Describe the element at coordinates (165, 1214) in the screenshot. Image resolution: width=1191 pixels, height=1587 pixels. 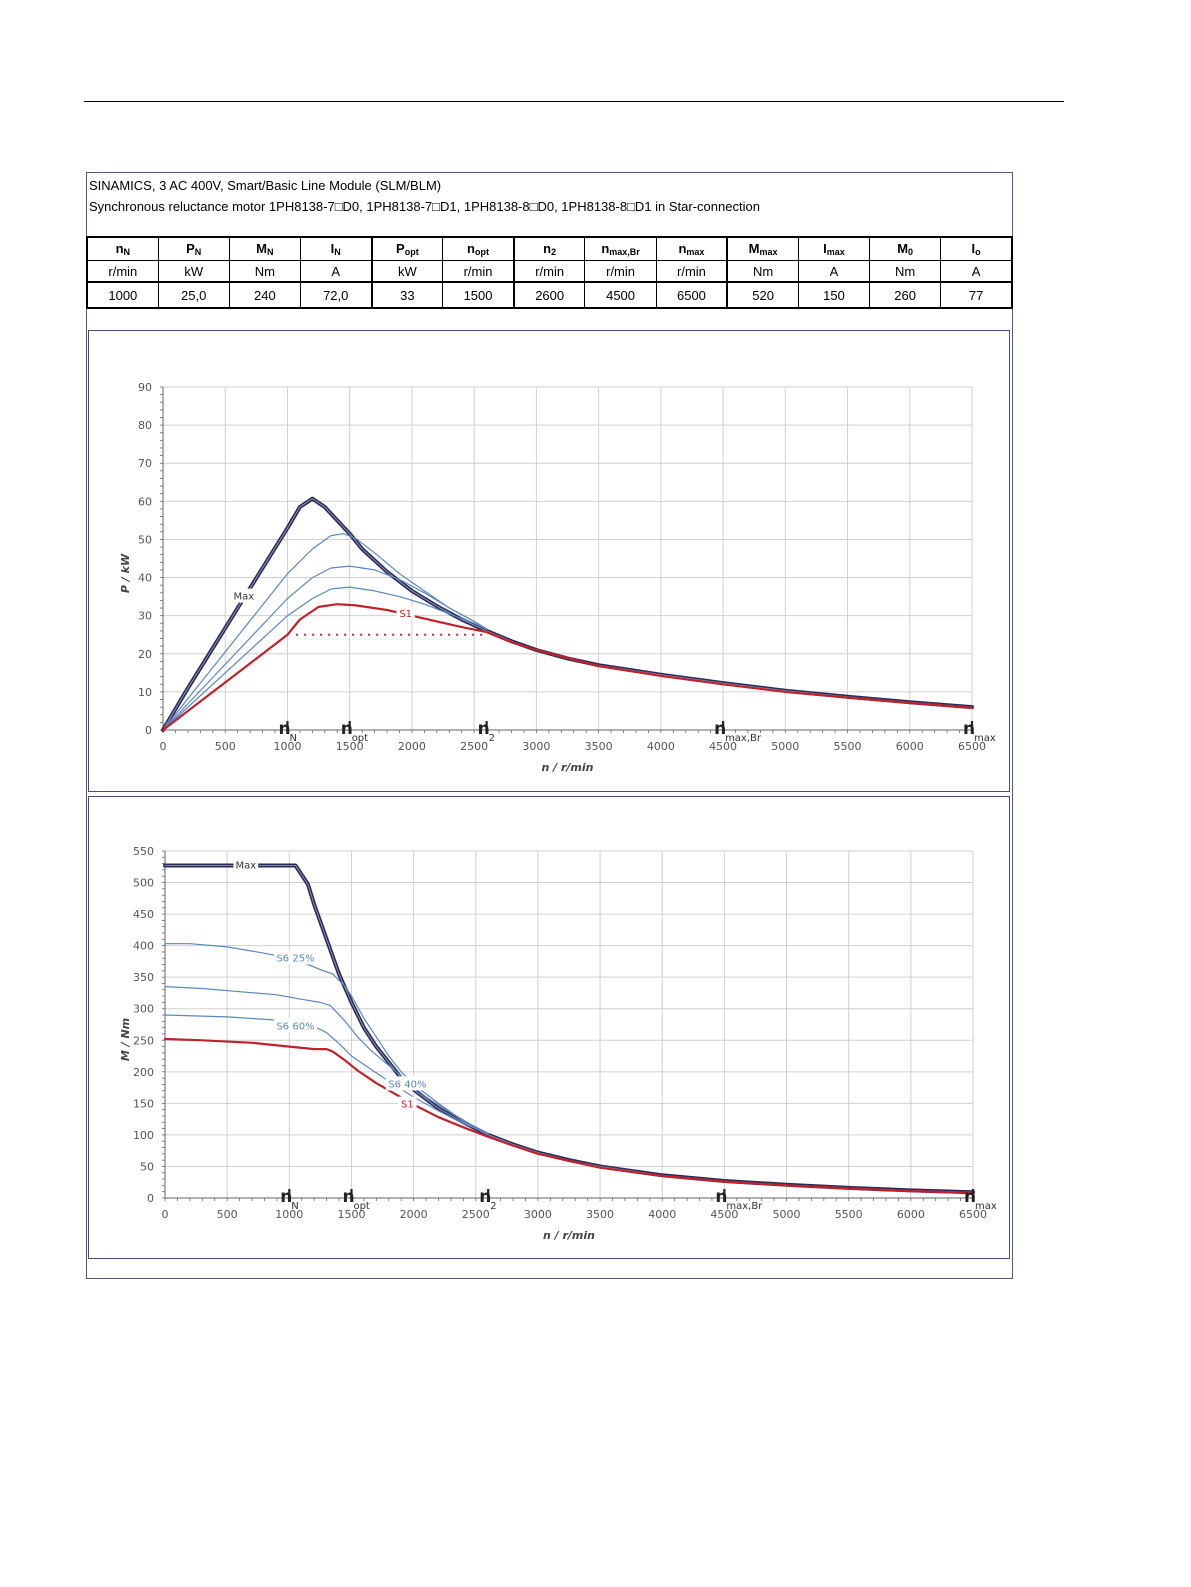
I see `x-tick-label: 0` at that location.